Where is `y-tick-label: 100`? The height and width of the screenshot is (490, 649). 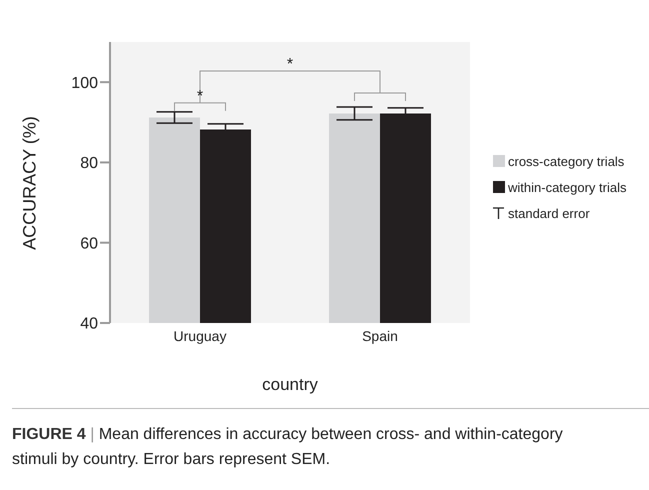
y-tick-label: 100 is located at coordinates (84, 83).